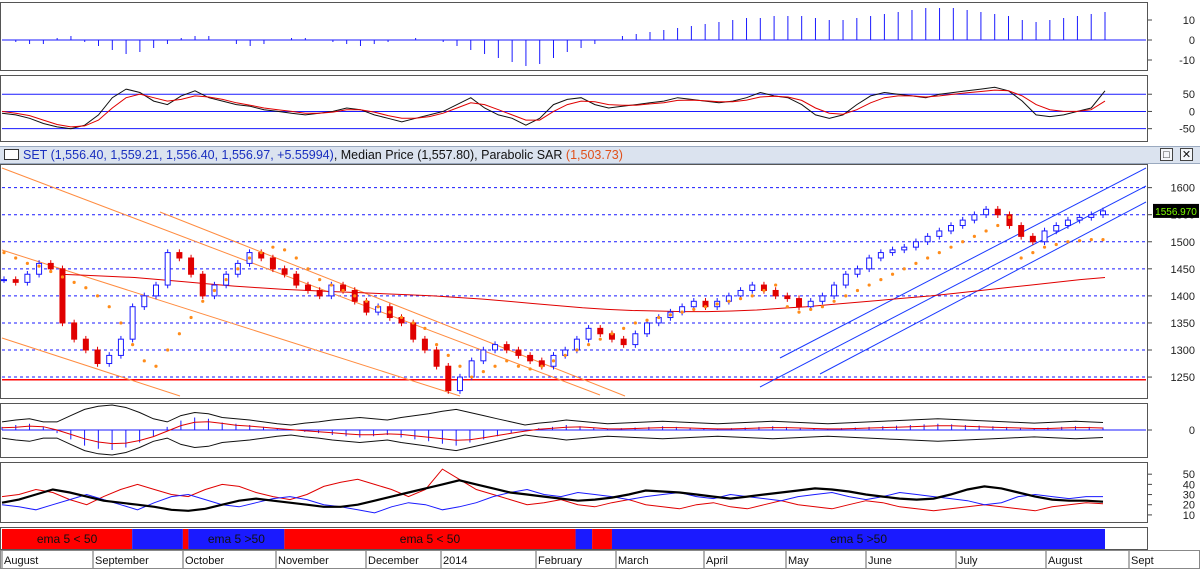 The height and width of the screenshot is (569, 1200). I want to click on down-channel-lower-line, so click(392, 304).